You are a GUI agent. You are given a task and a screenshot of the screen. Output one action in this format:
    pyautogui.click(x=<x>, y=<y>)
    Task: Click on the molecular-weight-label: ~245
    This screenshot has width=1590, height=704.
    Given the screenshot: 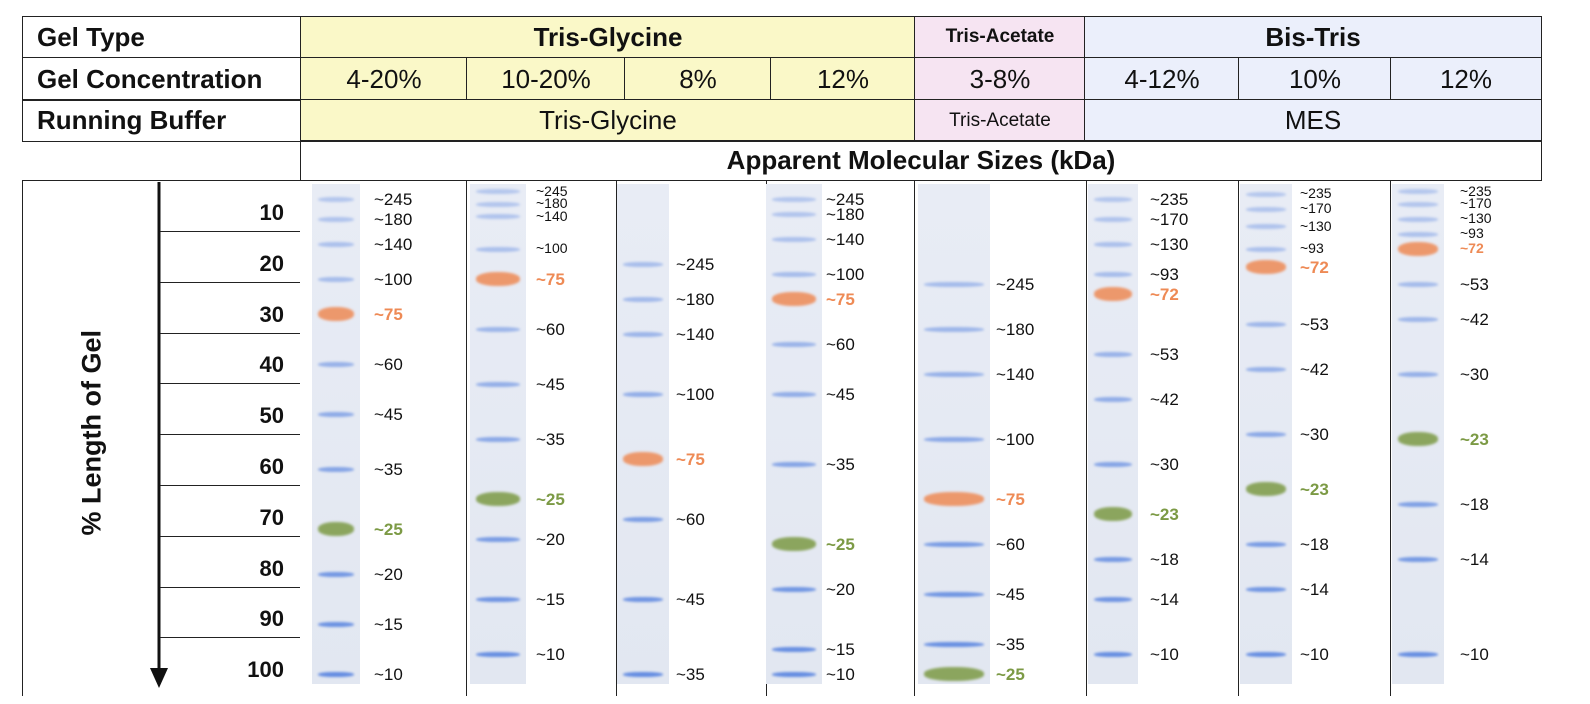 What is the action you would take?
    pyautogui.click(x=552, y=190)
    